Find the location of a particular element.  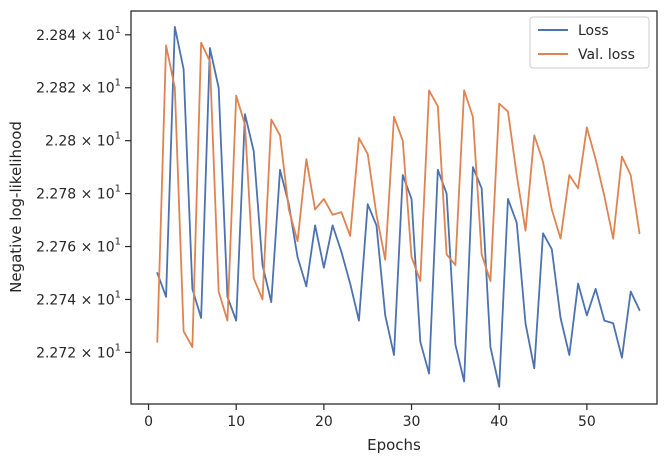

y-tick-label: 2.274 × 10¹ is located at coordinates (78, 298).